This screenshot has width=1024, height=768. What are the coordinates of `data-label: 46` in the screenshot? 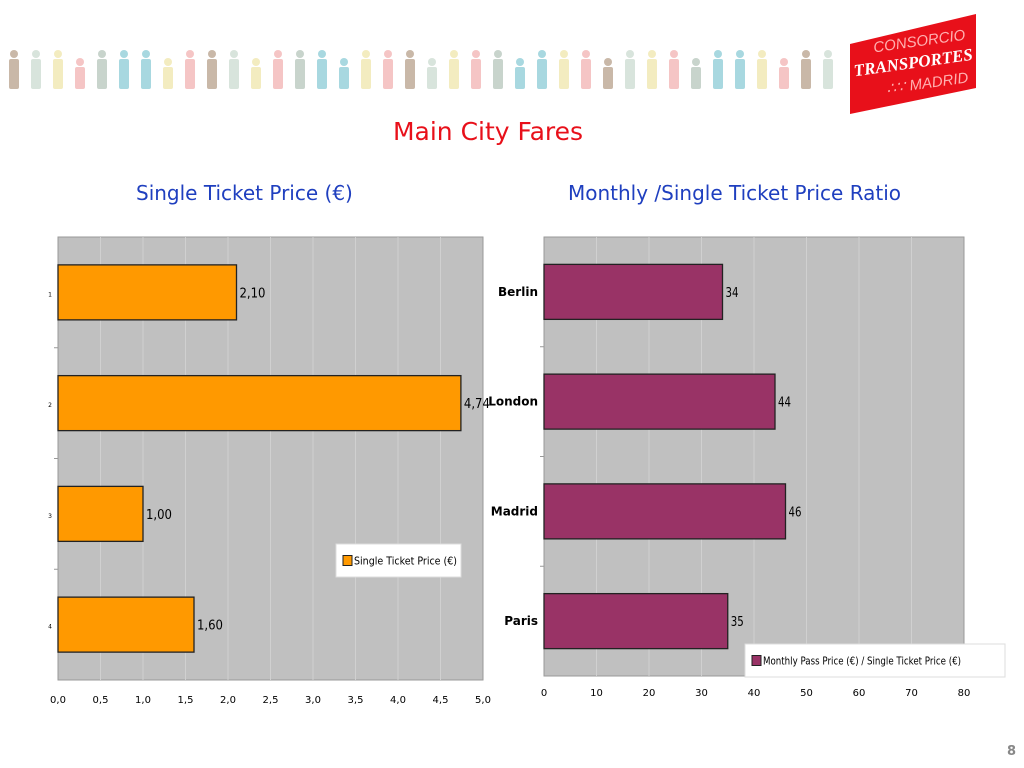 It's located at (795, 512).